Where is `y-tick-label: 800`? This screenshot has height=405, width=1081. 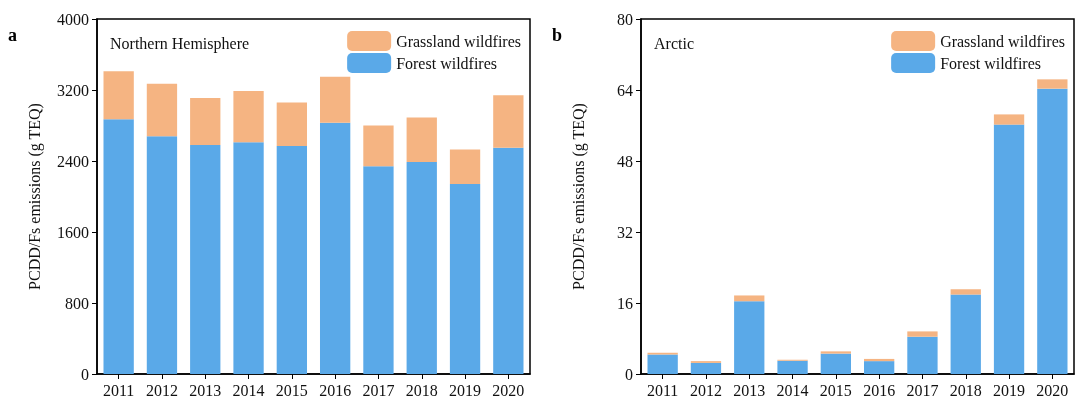 y-tick-label: 800 is located at coordinates (77, 303).